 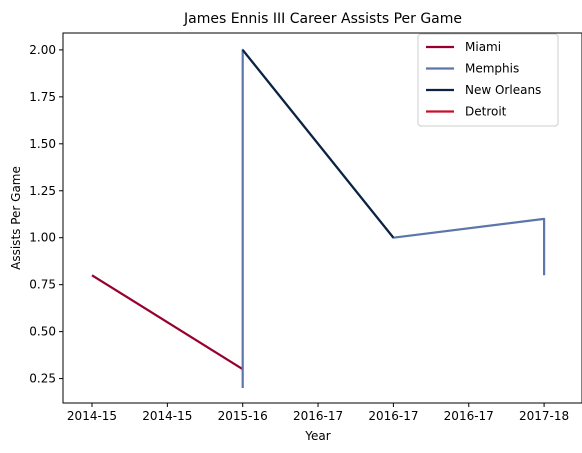 What do you see at coordinates (483, 47) in the screenshot?
I see `legend-label: Miami` at bounding box center [483, 47].